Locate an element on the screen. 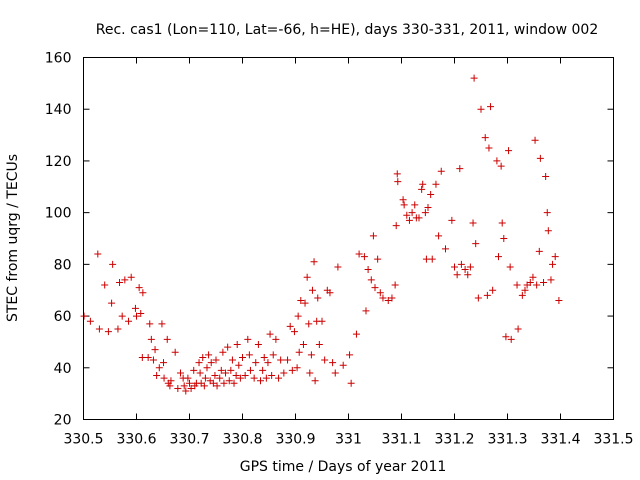 The width and height of the screenshot is (640, 480). y-tick-label: 100 is located at coordinates (58, 214).